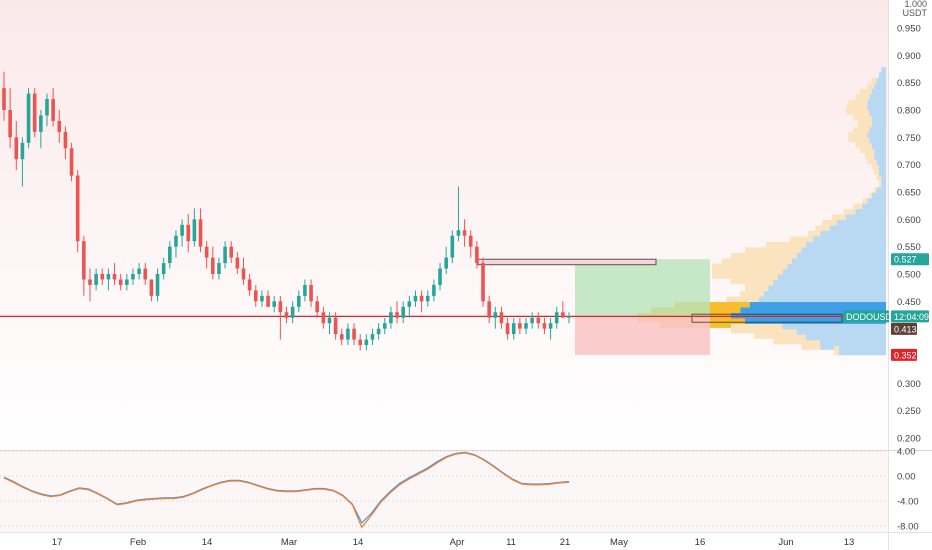 This screenshot has width=932, height=550. What do you see at coordinates (565, 542) in the screenshot?
I see `time-tick-label: 21` at bounding box center [565, 542].